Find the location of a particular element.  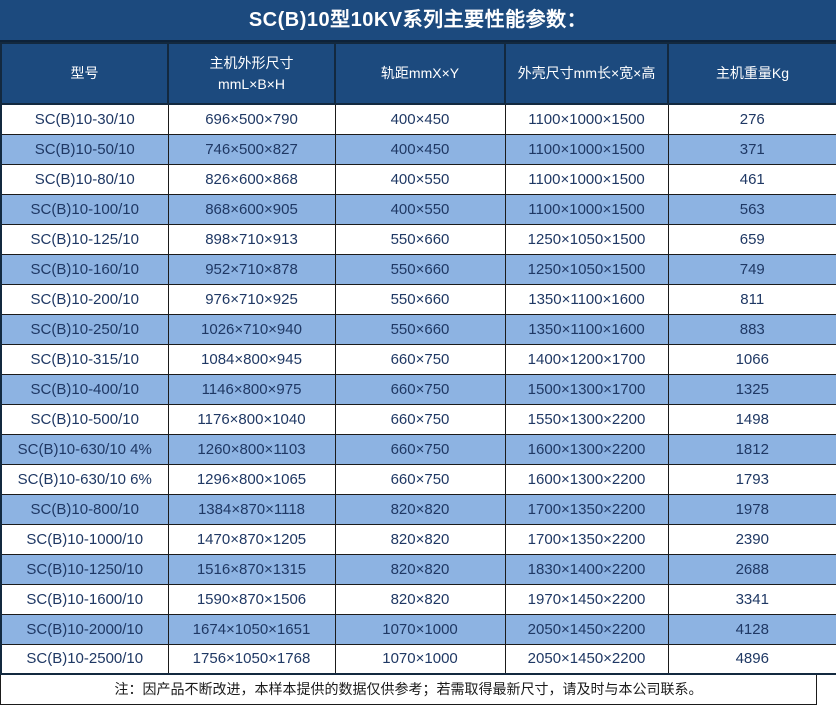

cell-model: SC(B)10-160/10 is located at coordinates (84, 269).